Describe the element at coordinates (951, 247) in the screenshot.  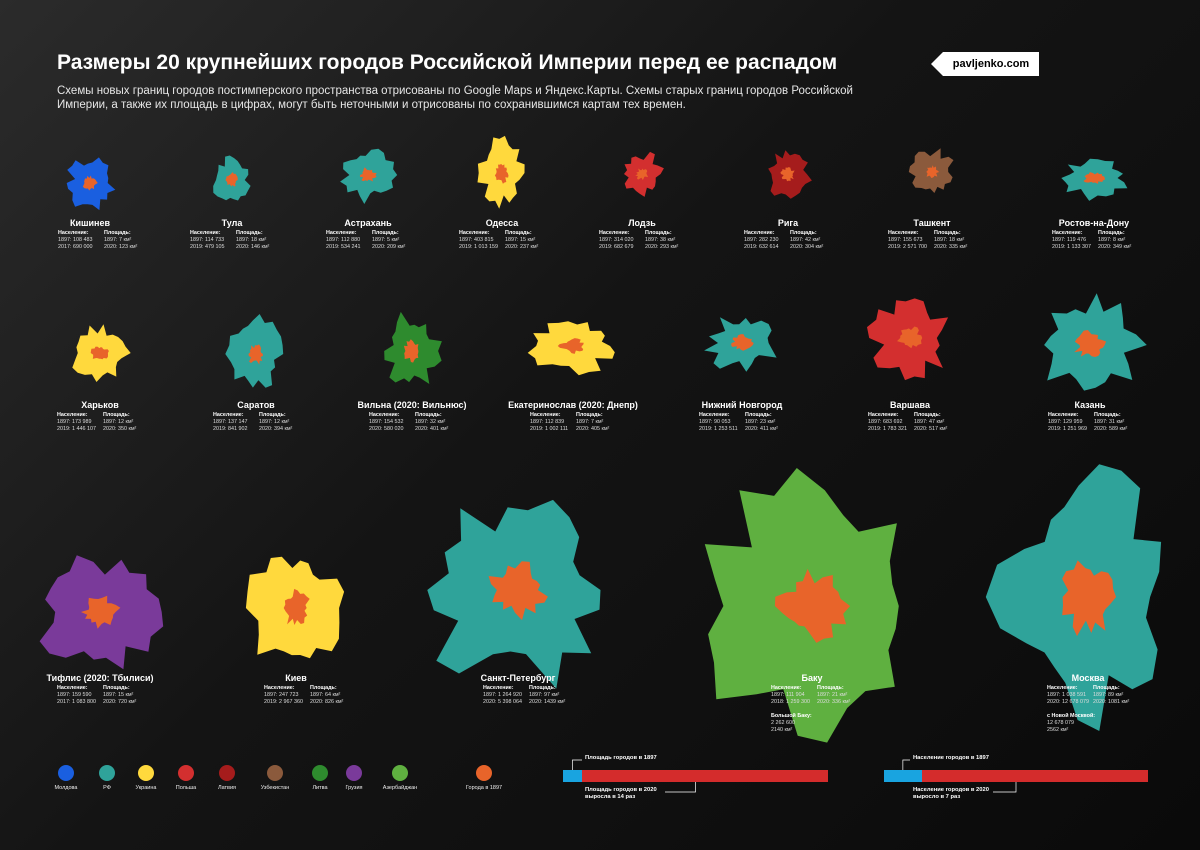
I see `area-now: 2020: 335 км²` at that location.